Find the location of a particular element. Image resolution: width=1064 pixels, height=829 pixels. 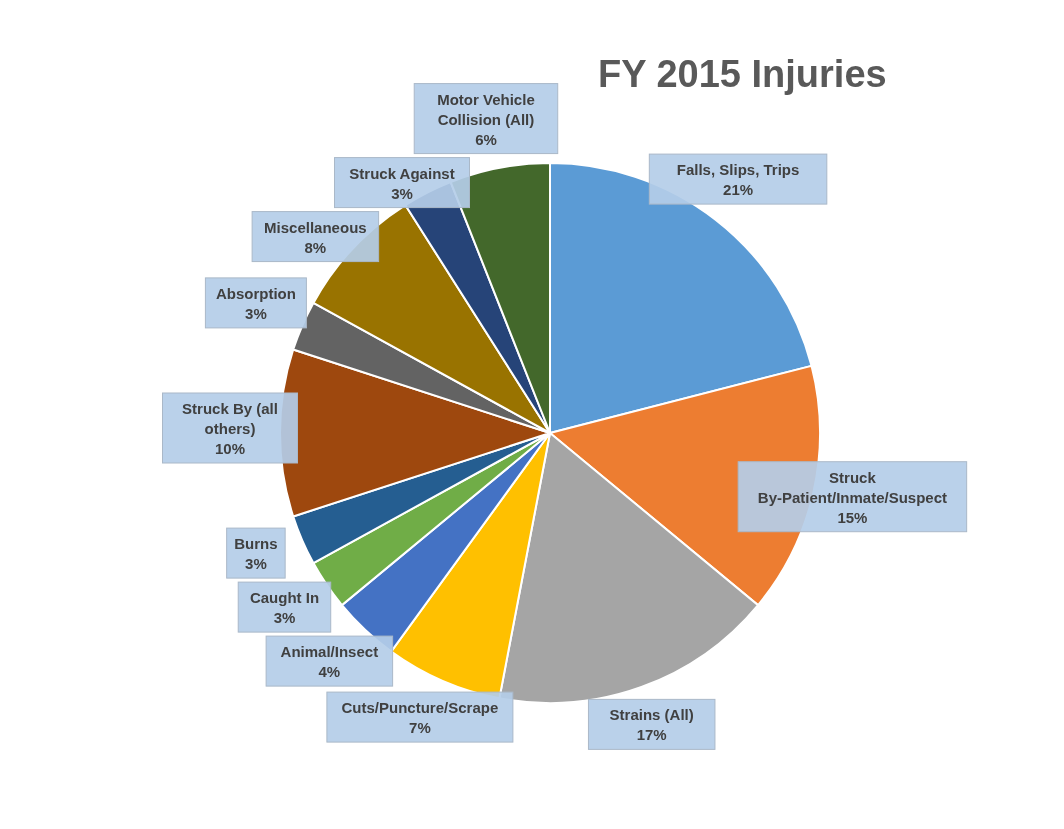

data-label: 7% is located at coordinates (420, 728).